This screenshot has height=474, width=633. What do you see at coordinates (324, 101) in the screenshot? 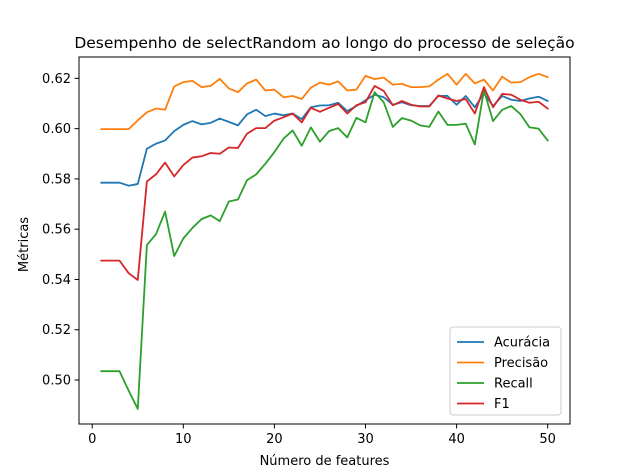
I see `series-line-precisao` at bounding box center [324, 101].